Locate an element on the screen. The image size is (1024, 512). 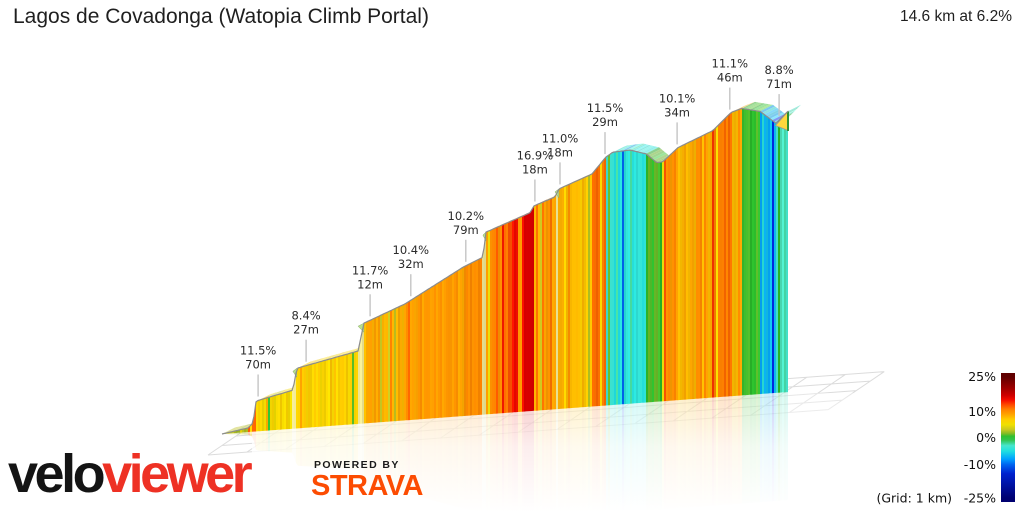
svg-text: 16.9% is located at coordinates (535, 156).